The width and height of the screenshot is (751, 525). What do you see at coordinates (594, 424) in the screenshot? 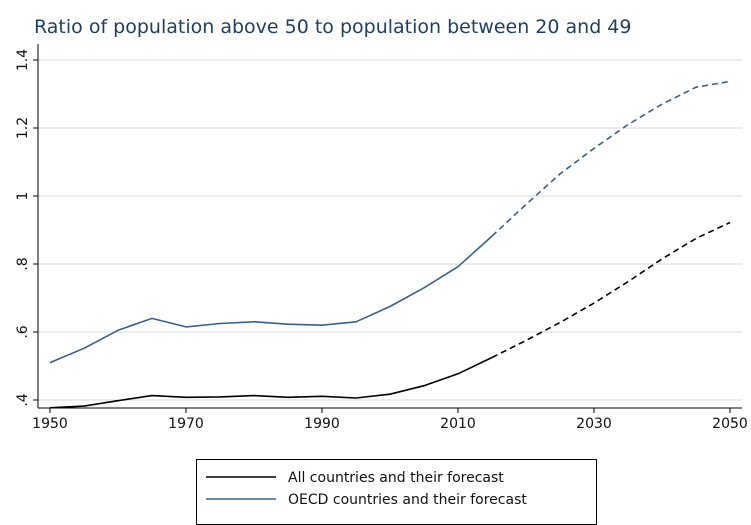
I see `x-tick-label: 2030` at bounding box center [594, 424].